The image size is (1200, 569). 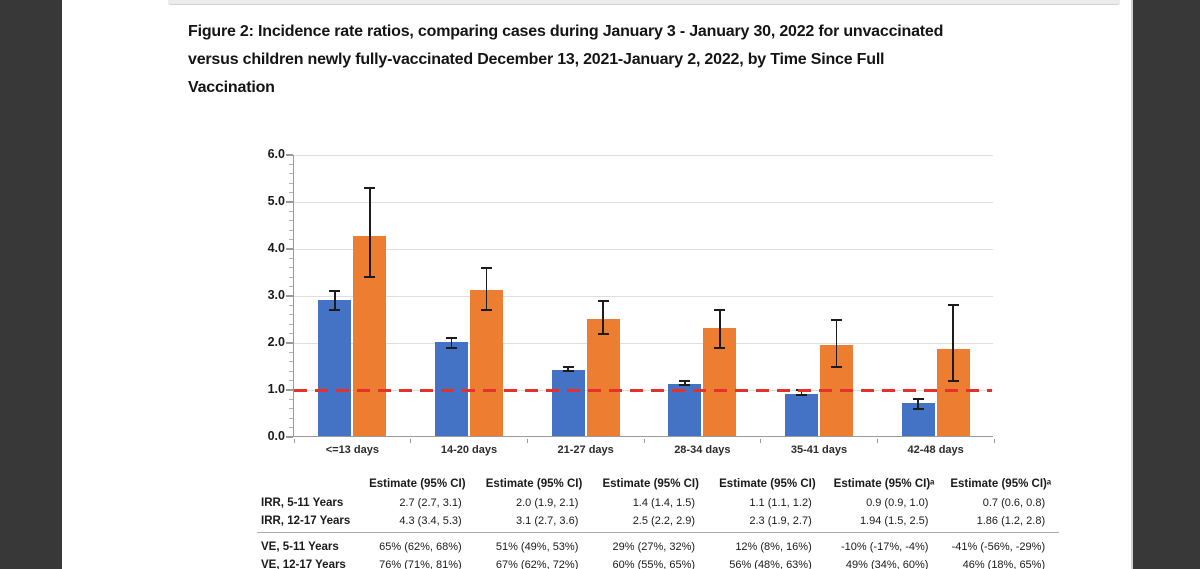 What do you see at coordinates (231, 87) in the screenshot?
I see `figure-title-line3: Vaccination` at bounding box center [231, 87].